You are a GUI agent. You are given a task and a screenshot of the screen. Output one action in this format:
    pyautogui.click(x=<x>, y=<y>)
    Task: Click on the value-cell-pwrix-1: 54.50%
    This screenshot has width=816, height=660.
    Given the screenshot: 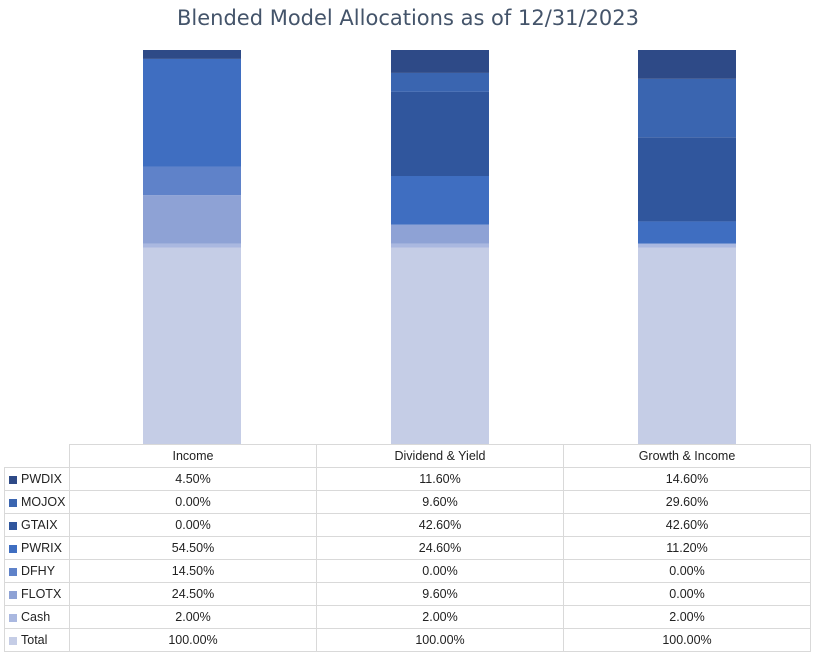 What is the action you would take?
    pyautogui.click(x=193, y=548)
    